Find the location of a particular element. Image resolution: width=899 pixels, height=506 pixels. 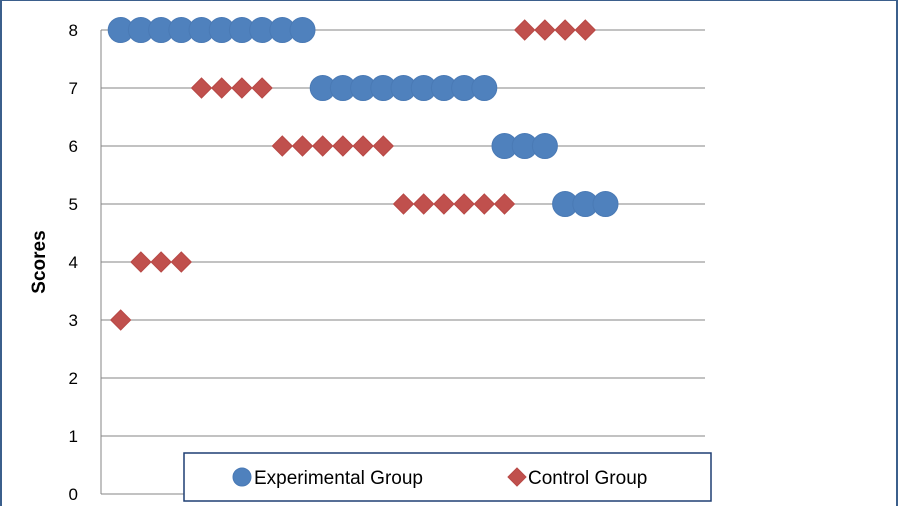

y-tick-label: 4 is located at coordinates (73, 262).